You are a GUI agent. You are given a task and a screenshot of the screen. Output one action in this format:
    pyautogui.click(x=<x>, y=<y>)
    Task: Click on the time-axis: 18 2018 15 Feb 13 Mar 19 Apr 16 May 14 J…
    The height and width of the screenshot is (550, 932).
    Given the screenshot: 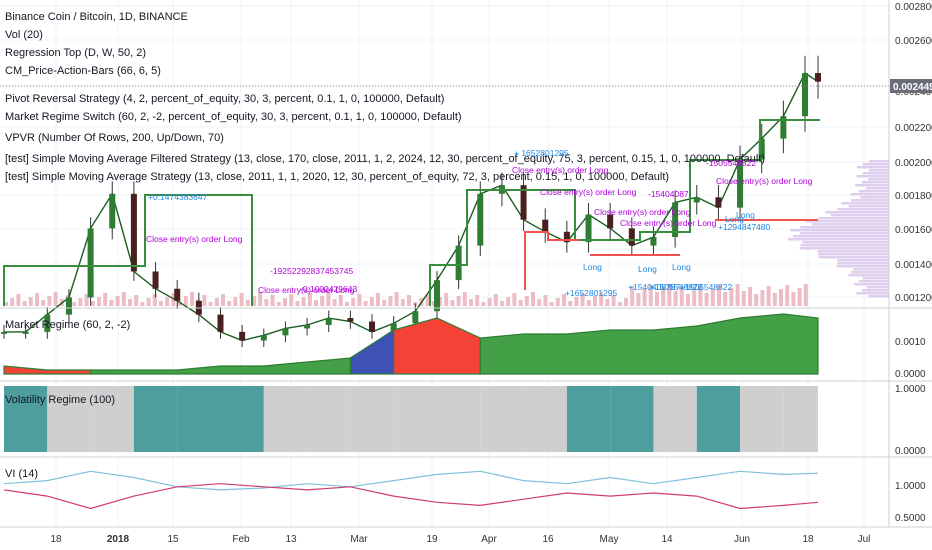 What is the action you would take?
    pyautogui.click(x=460, y=539)
    